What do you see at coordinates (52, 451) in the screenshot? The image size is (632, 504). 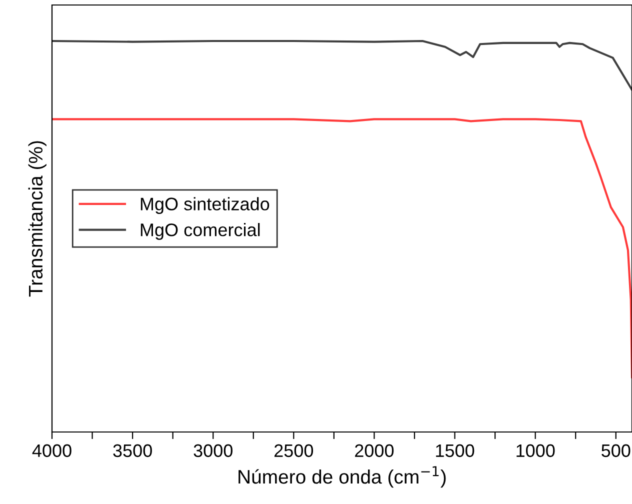 I see `x-tick-label: 4000` at bounding box center [52, 451].